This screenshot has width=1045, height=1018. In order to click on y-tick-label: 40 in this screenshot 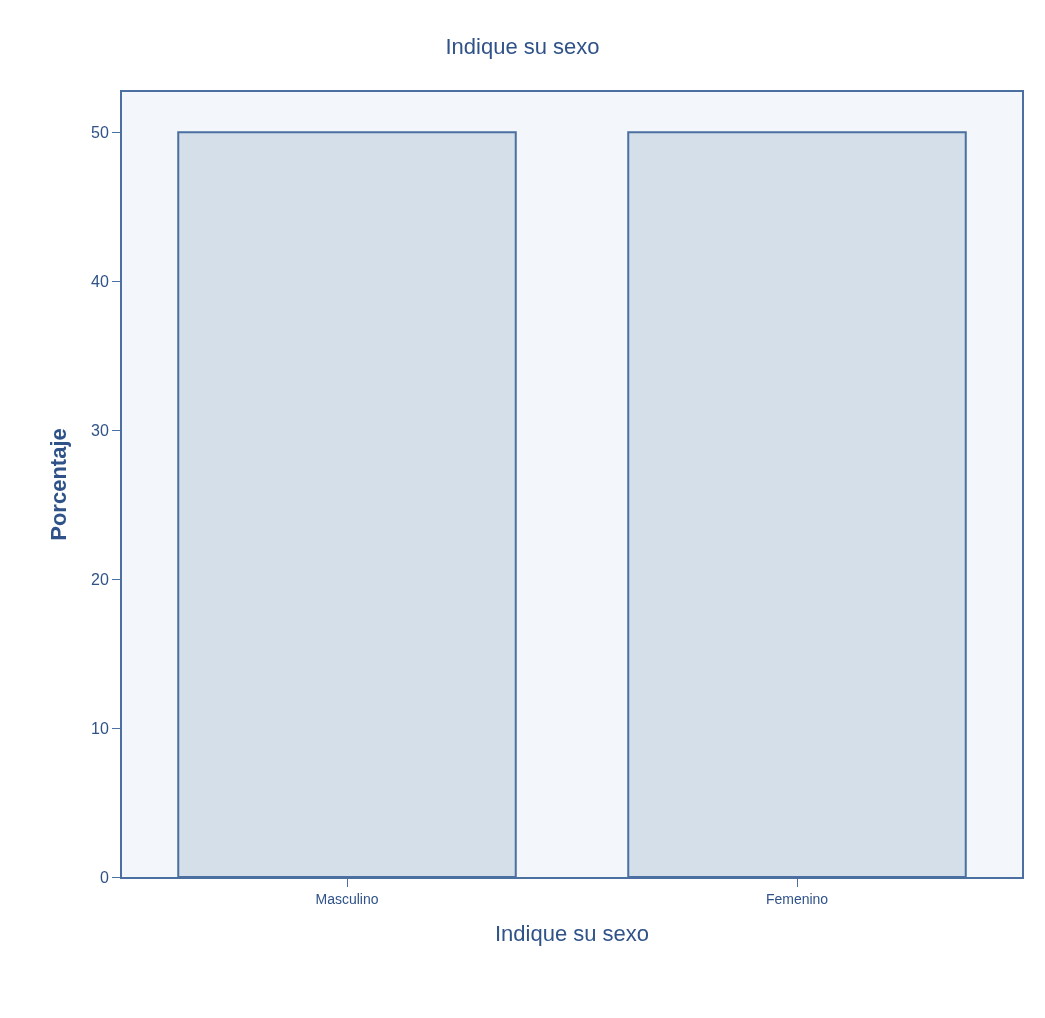, I will do `click(100, 281)`.